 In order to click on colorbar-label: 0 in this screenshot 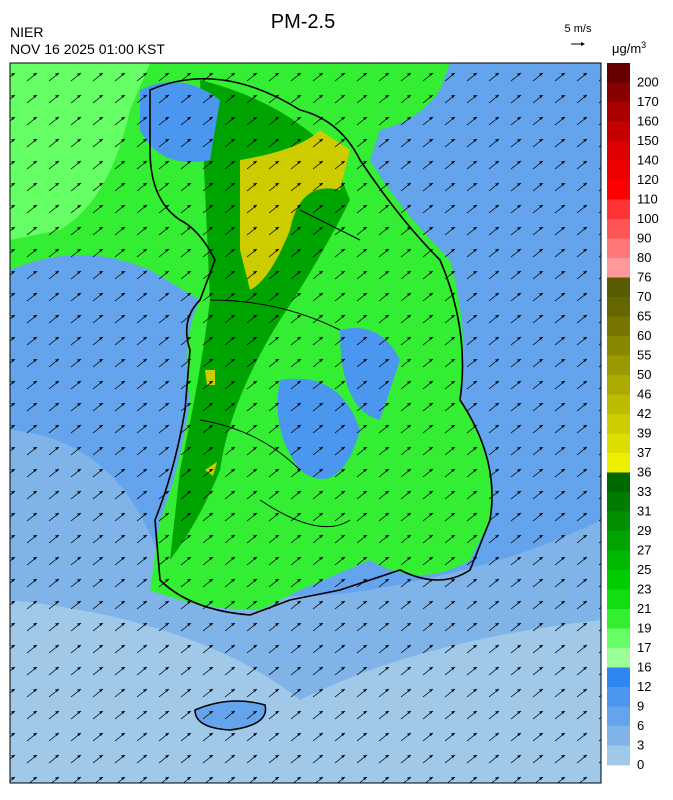, I will do `click(640, 764)`.